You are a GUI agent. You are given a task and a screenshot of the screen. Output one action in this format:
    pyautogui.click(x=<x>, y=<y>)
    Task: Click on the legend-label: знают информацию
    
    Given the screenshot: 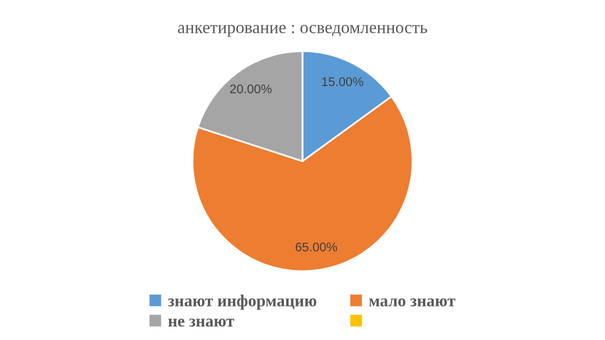 What is the action you would take?
    pyautogui.click(x=242, y=302)
    